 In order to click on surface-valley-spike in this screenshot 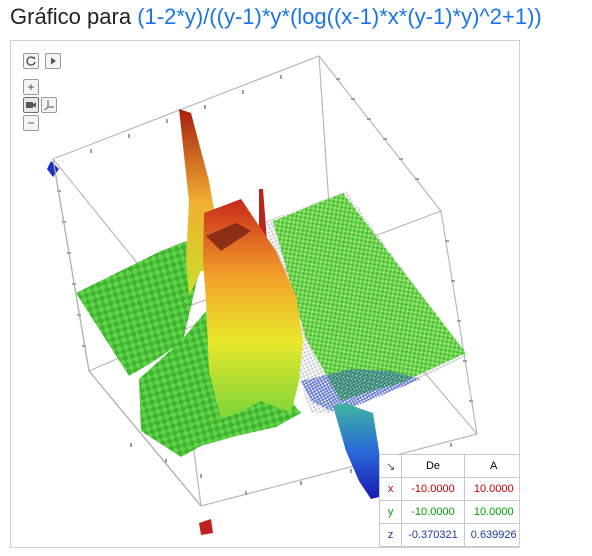, I will do `click(358, 451)`.